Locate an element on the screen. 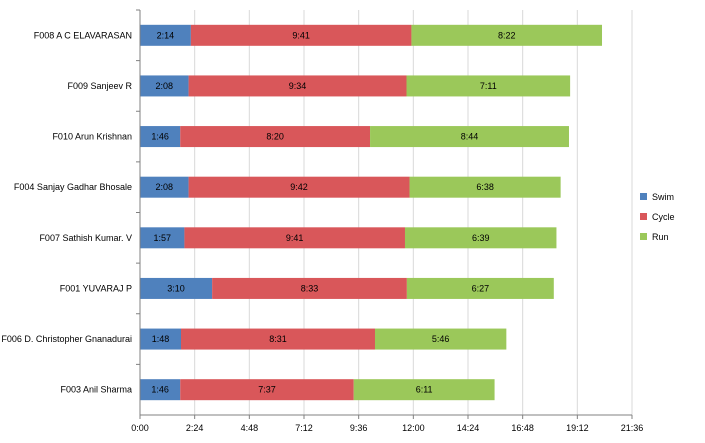 The height and width of the screenshot is (443, 705). legend-label-run: Run is located at coordinates (660, 237).